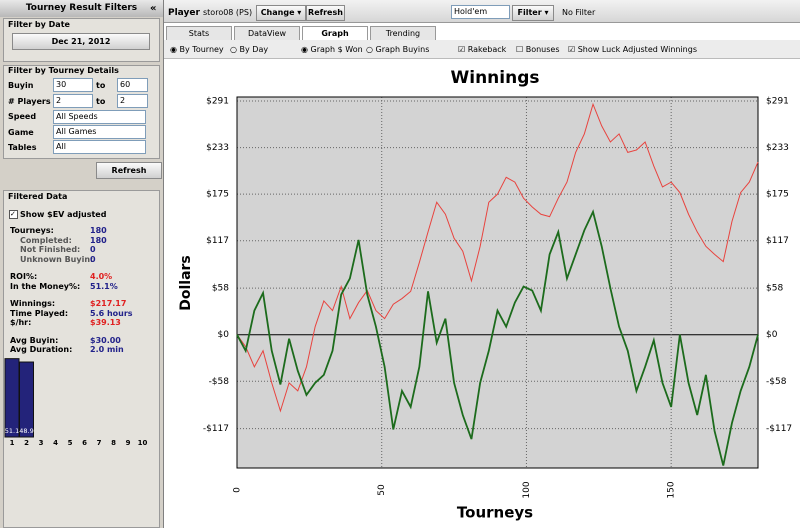  Describe the element at coordinates (238, 490) in the screenshot. I see `x-tick-label: 0` at that location.